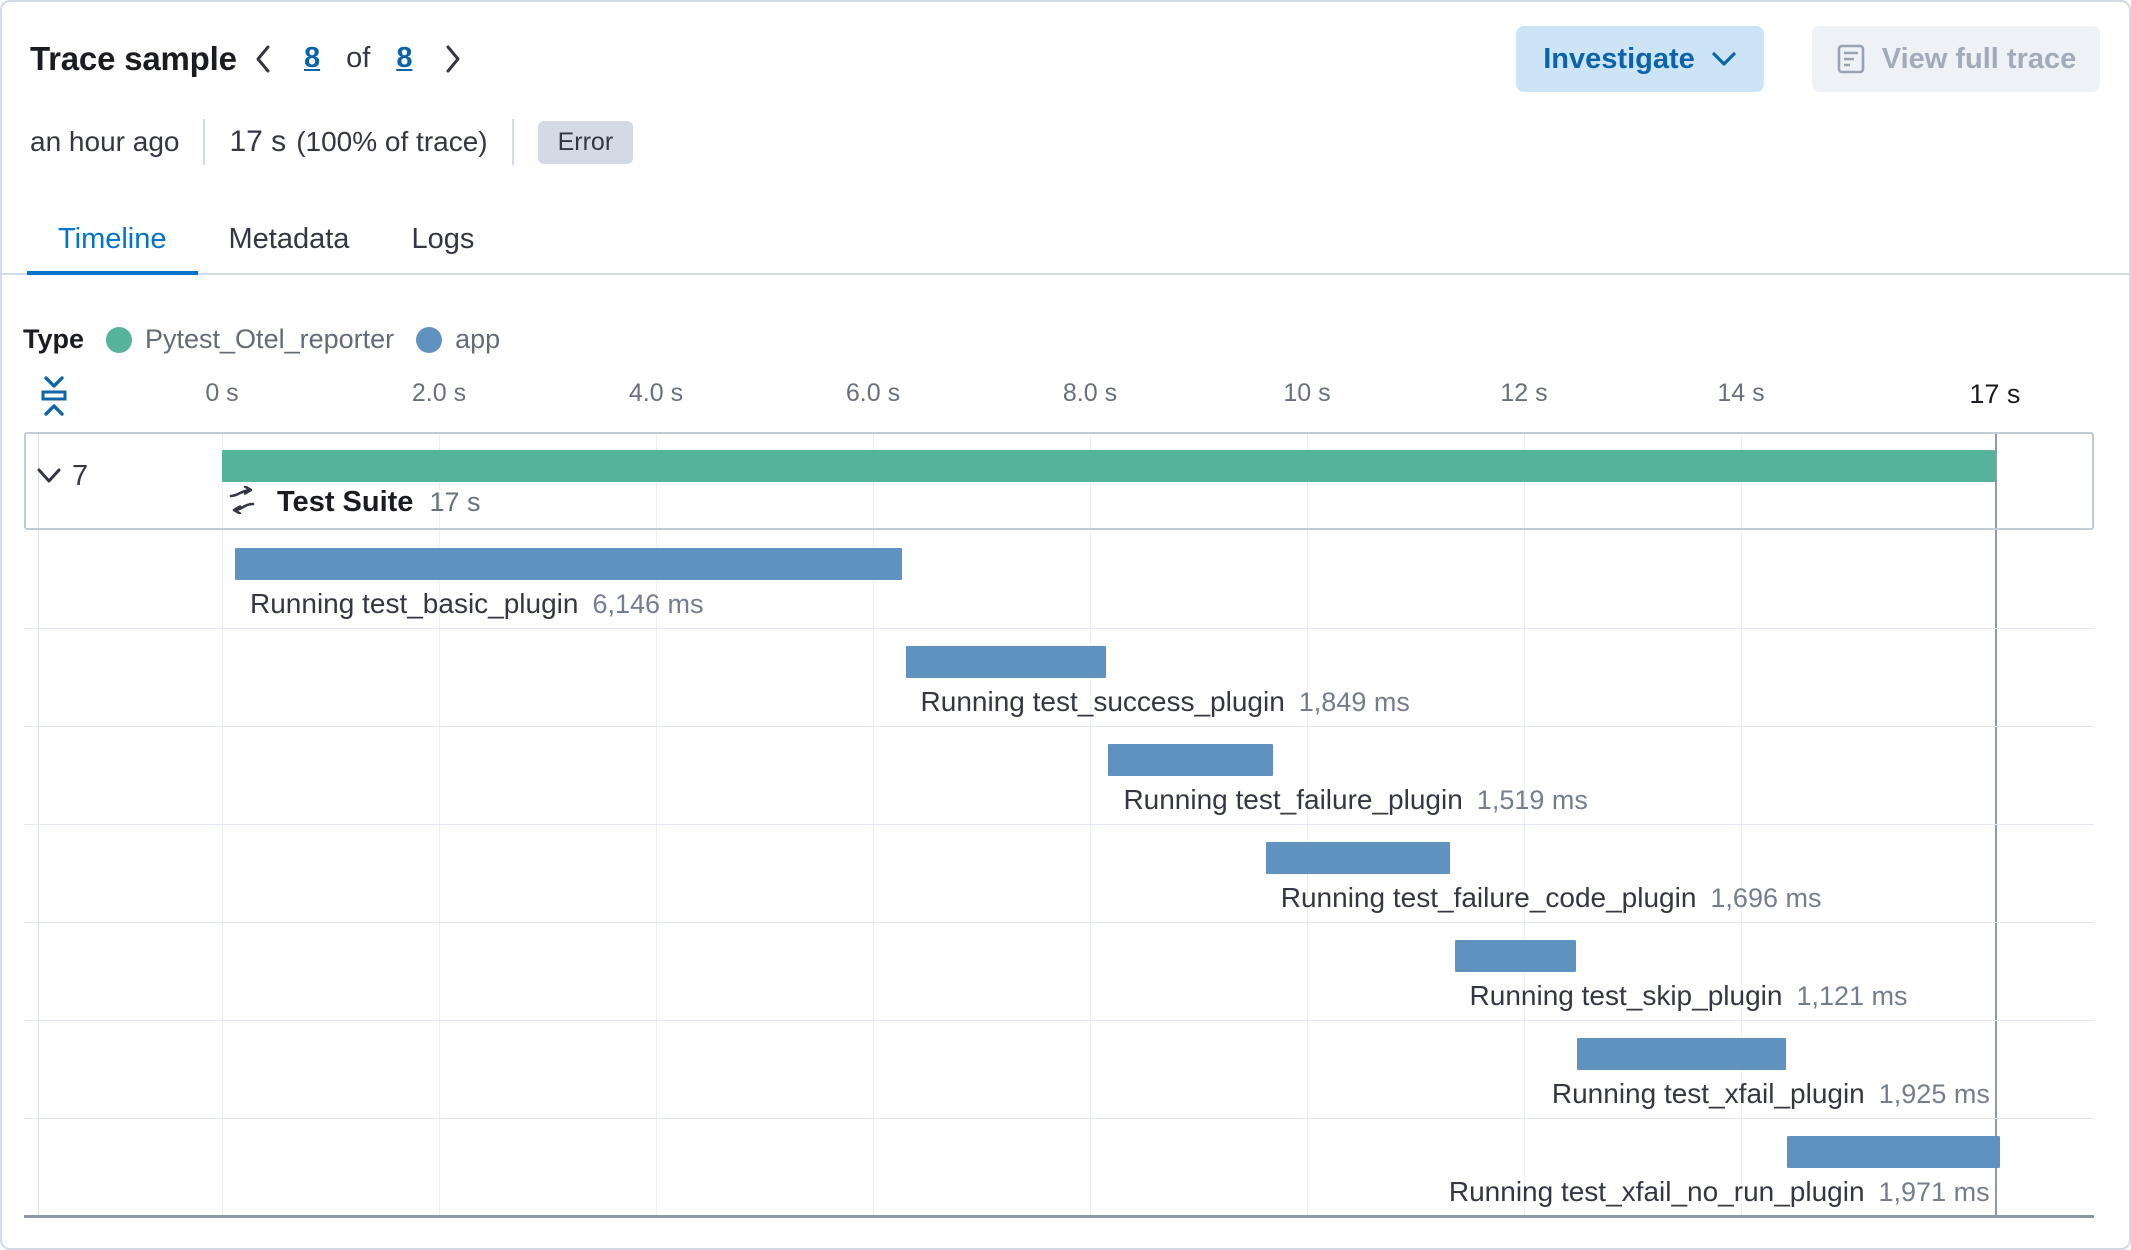  Describe the element at coordinates (1724, 59) in the screenshot. I see `chevron-down-icon` at that location.